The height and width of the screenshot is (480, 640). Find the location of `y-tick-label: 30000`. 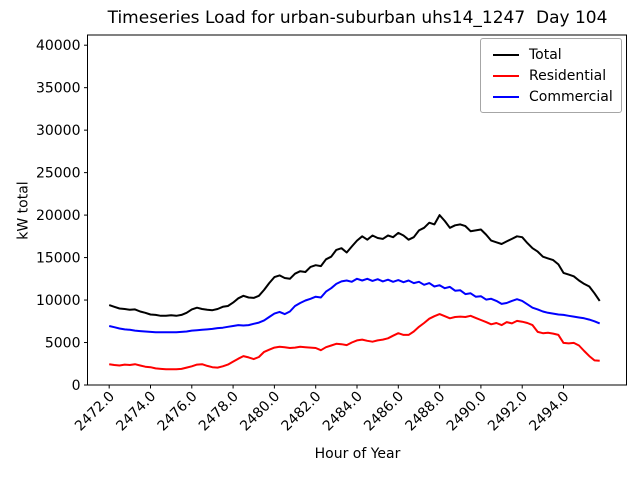

y-tick-label: 30000 is located at coordinates (58, 131).